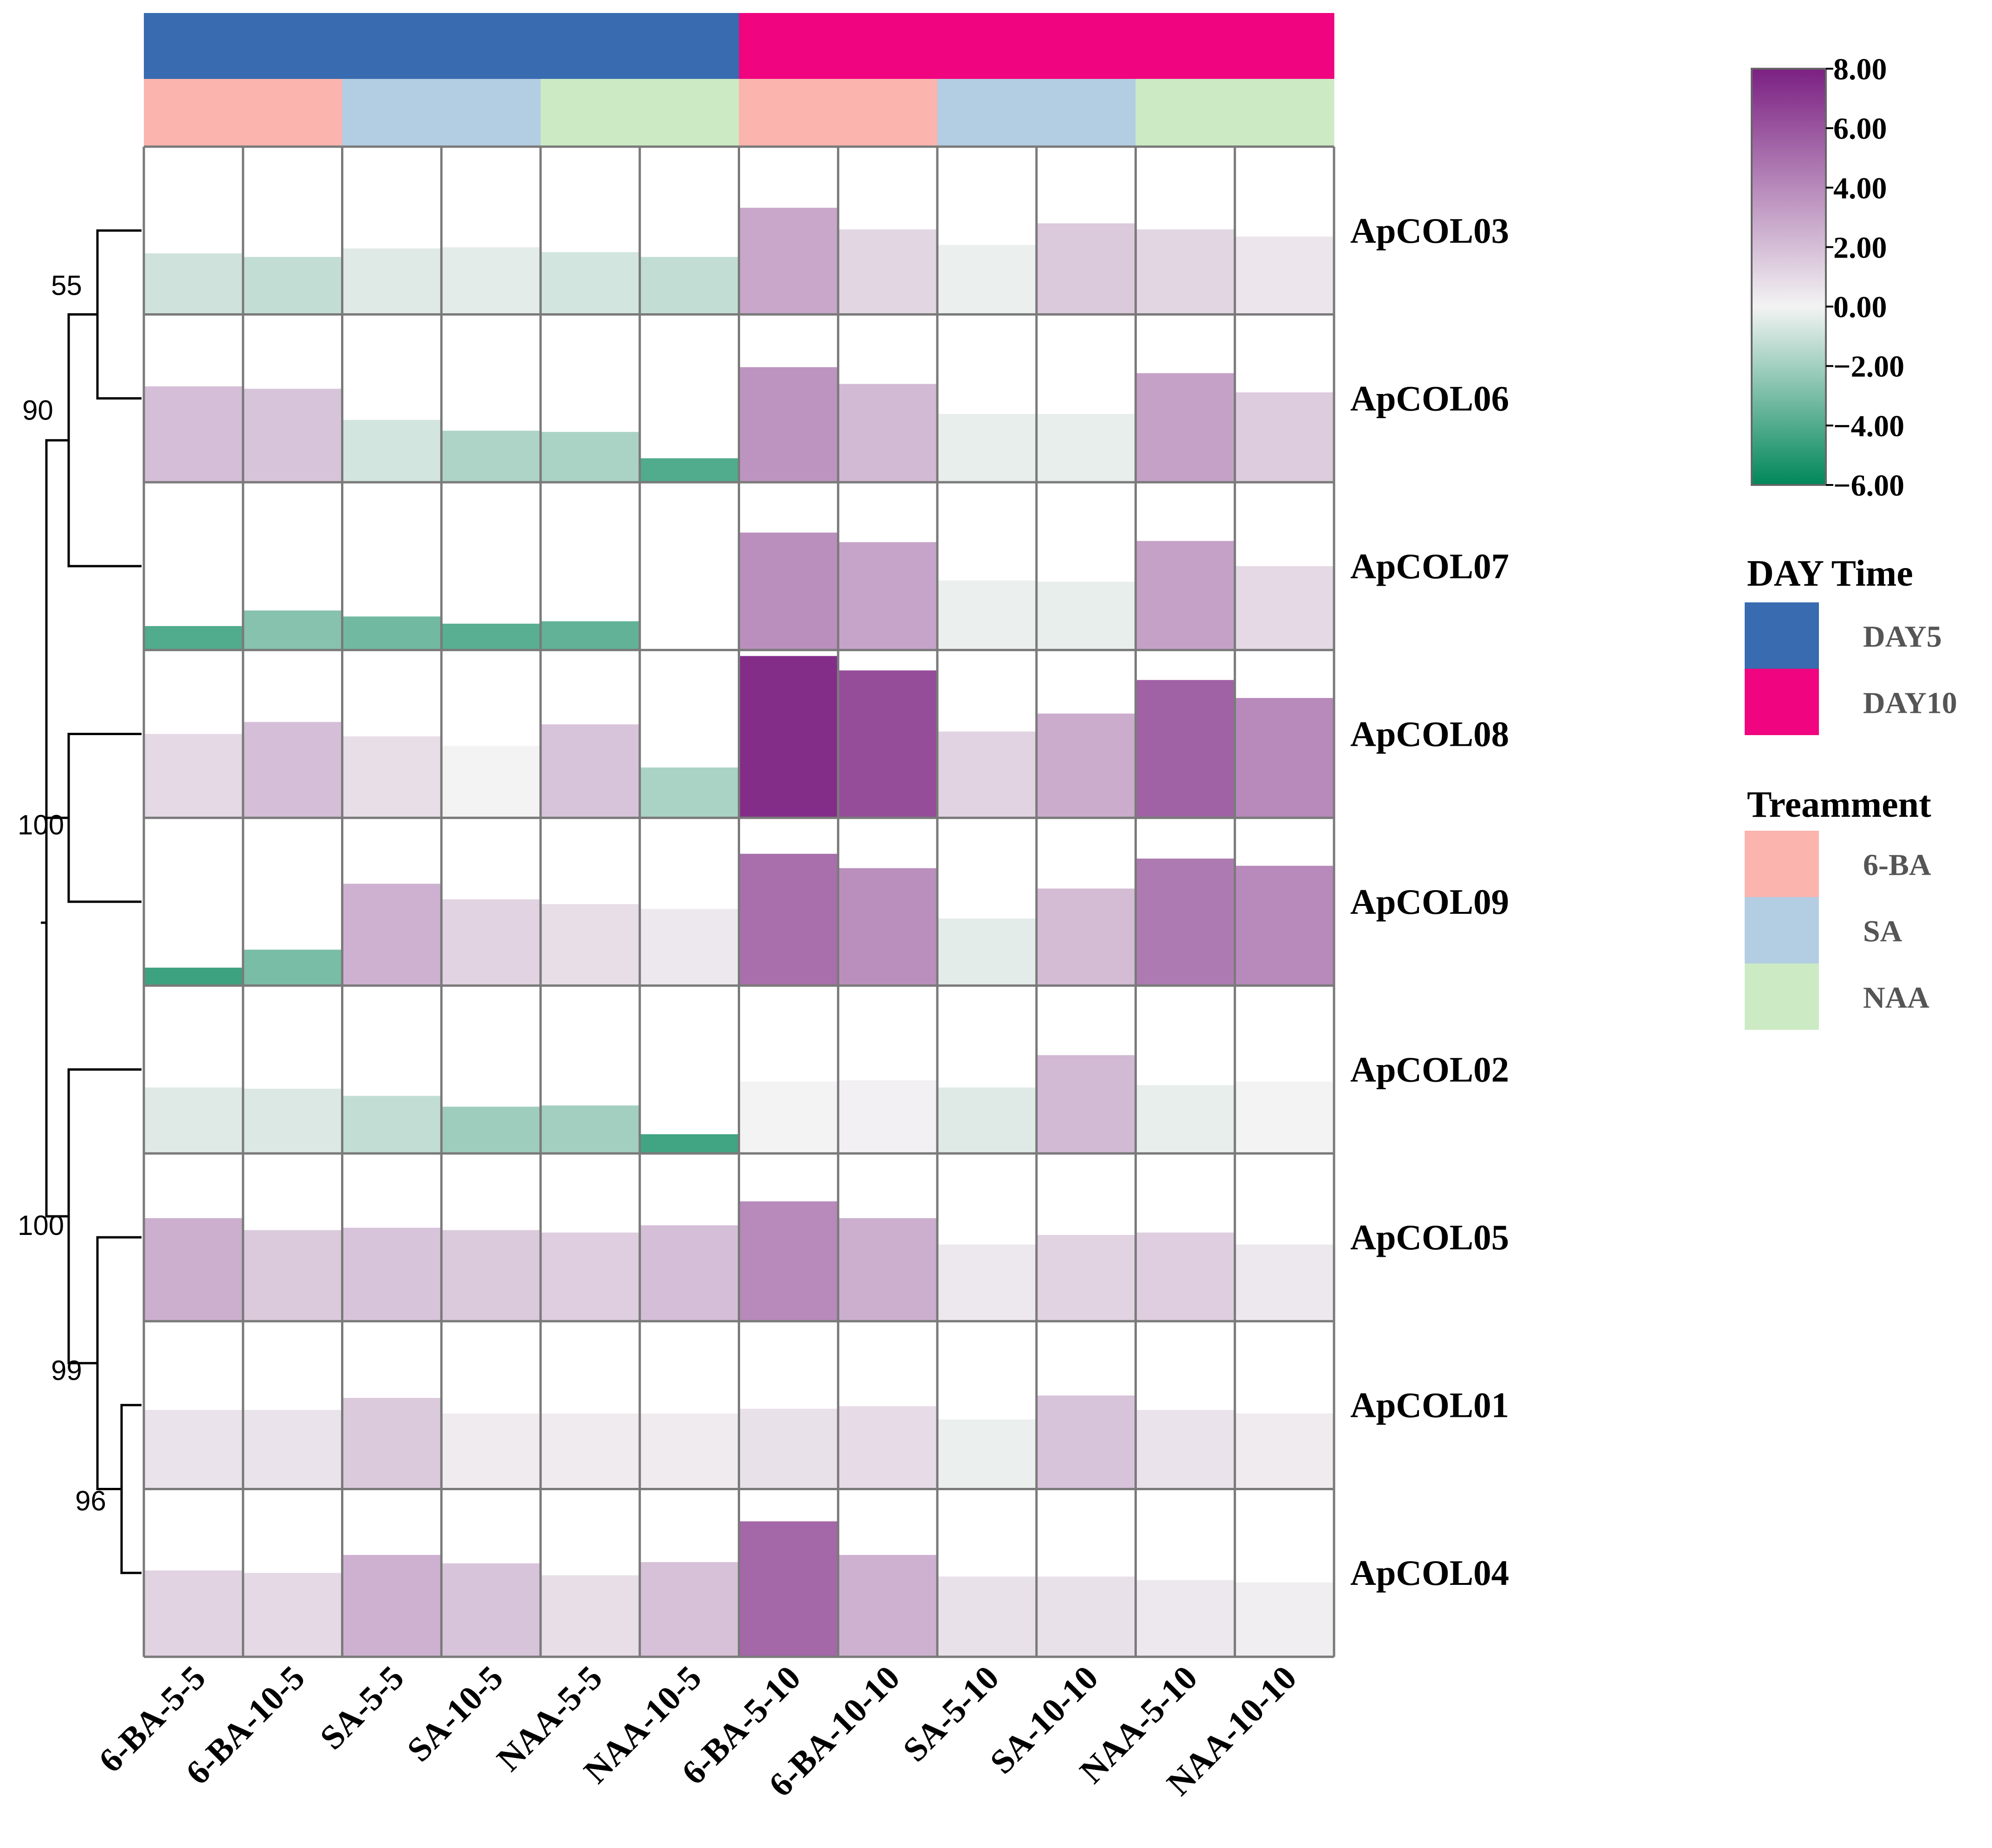 The height and width of the screenshot is (1848, 1992). Describe the element at coordinates (1429, 1573) in the screenshot. I see `row-label-apcol04: ApCOL04` at that location.